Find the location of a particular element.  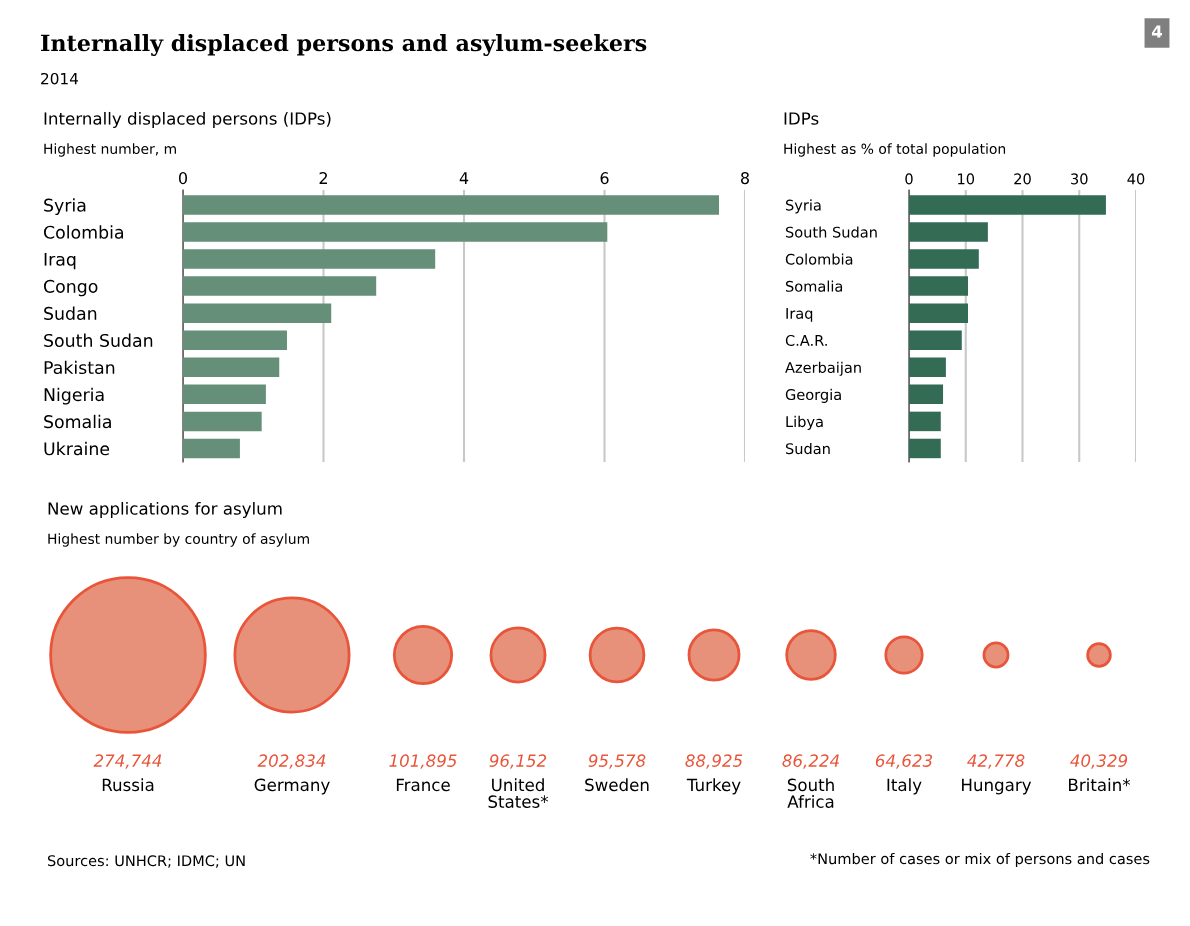

y-tick-label: C.A.R. is located at coordinates (806, 340).